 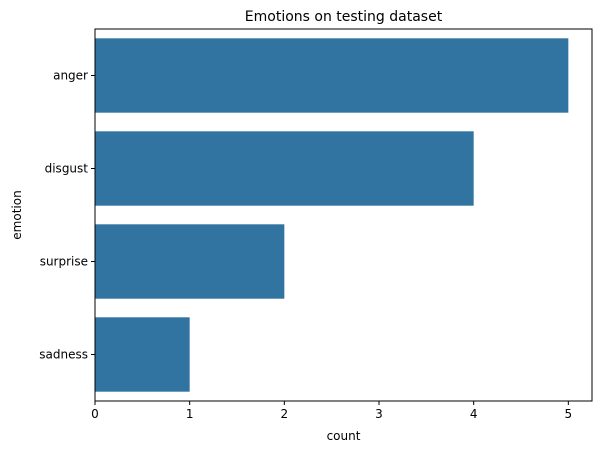 What do you see at coordinates (17, 214) in the screenshot?
I see `y-axis-label: emotion` at bounding box center [17, 214].